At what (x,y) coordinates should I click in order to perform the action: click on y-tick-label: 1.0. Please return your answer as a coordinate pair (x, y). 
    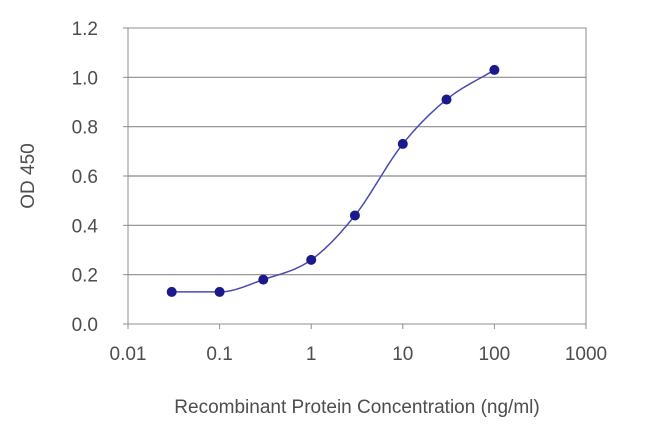
    Looking at the image, I should click on (85, 78).